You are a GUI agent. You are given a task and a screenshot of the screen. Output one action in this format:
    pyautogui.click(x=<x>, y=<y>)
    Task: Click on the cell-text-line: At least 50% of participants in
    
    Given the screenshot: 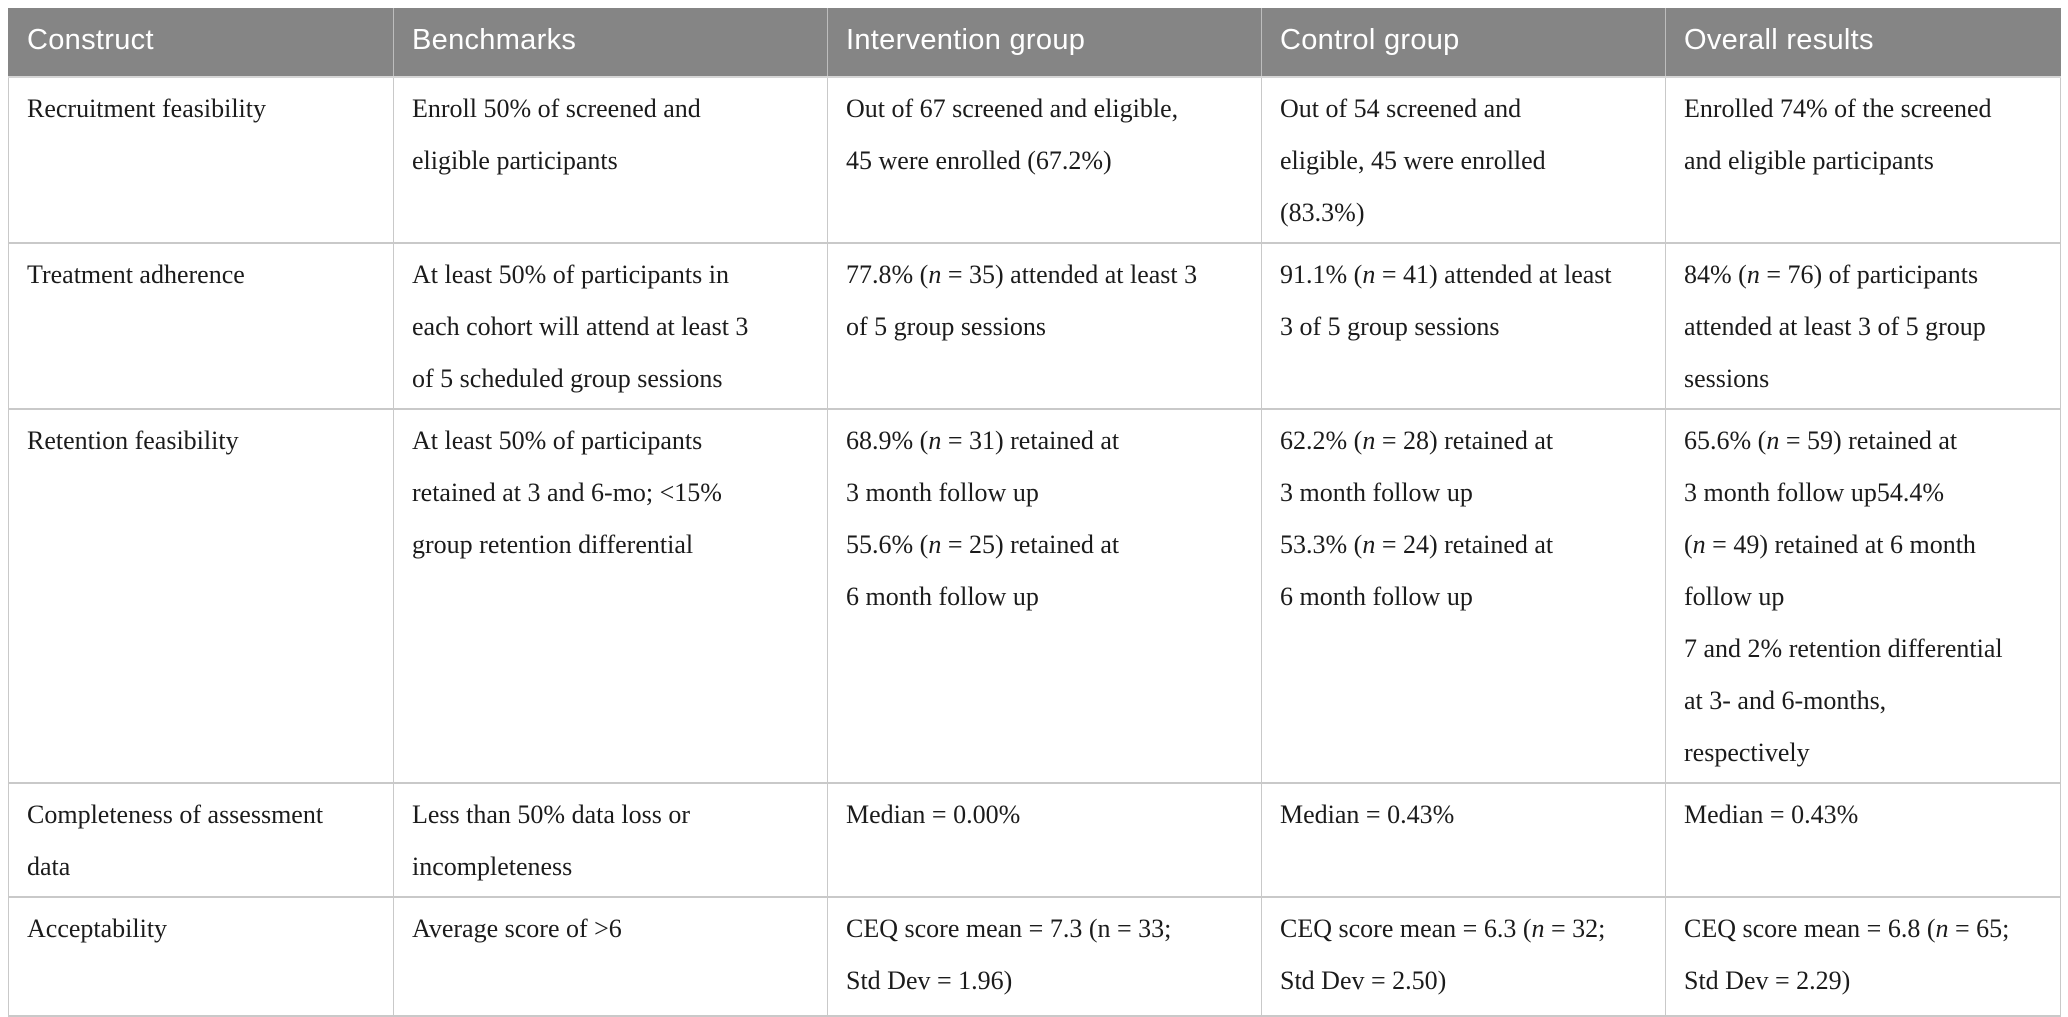 What is the action you would take?
    pyautogui.click(x=570, y=274)
    